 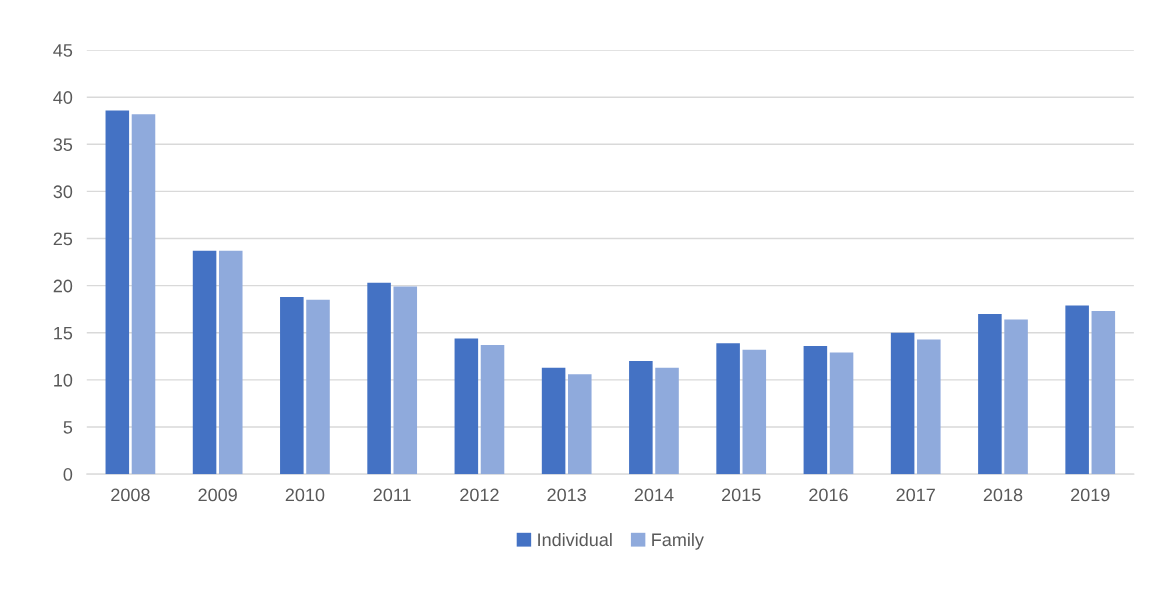 What do you see at coordinates (1090, 495) in the screenshot?
I see `x-tick-label: 2019` at bounding box center [1090, 495].